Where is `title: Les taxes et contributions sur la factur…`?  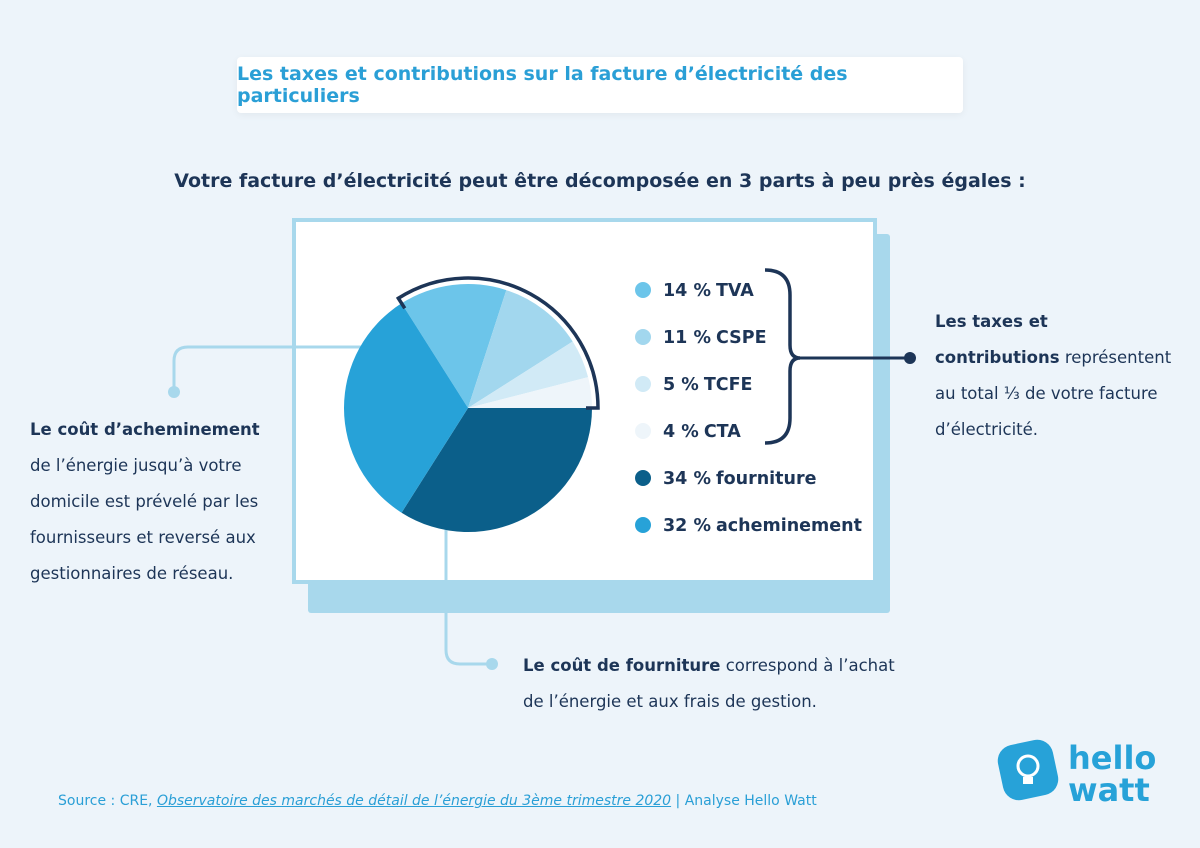 title: Les taxes et contributions sur la factur… is located at coordinates (600, 85).